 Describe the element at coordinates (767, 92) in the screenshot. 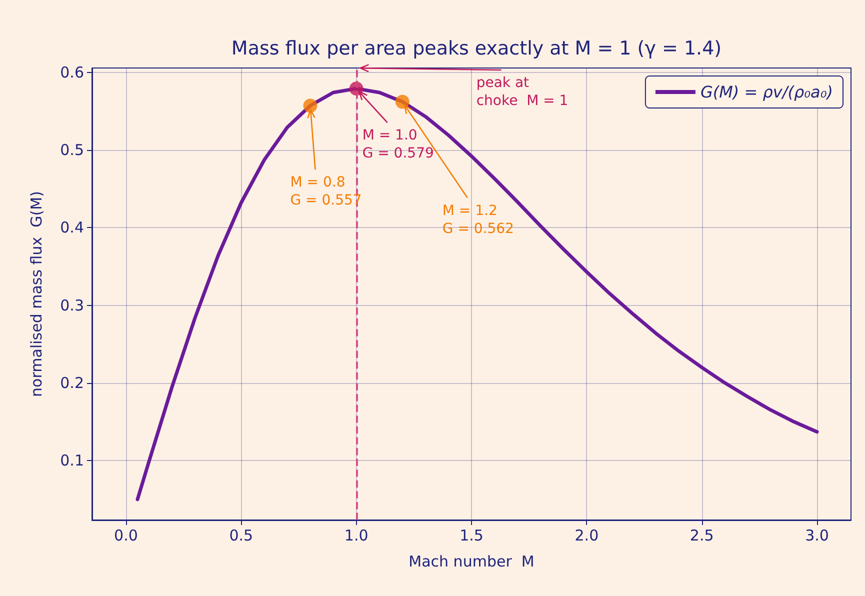

I see `legend-label: G(M) = ρv/(ρ₀a₀)` at that location.